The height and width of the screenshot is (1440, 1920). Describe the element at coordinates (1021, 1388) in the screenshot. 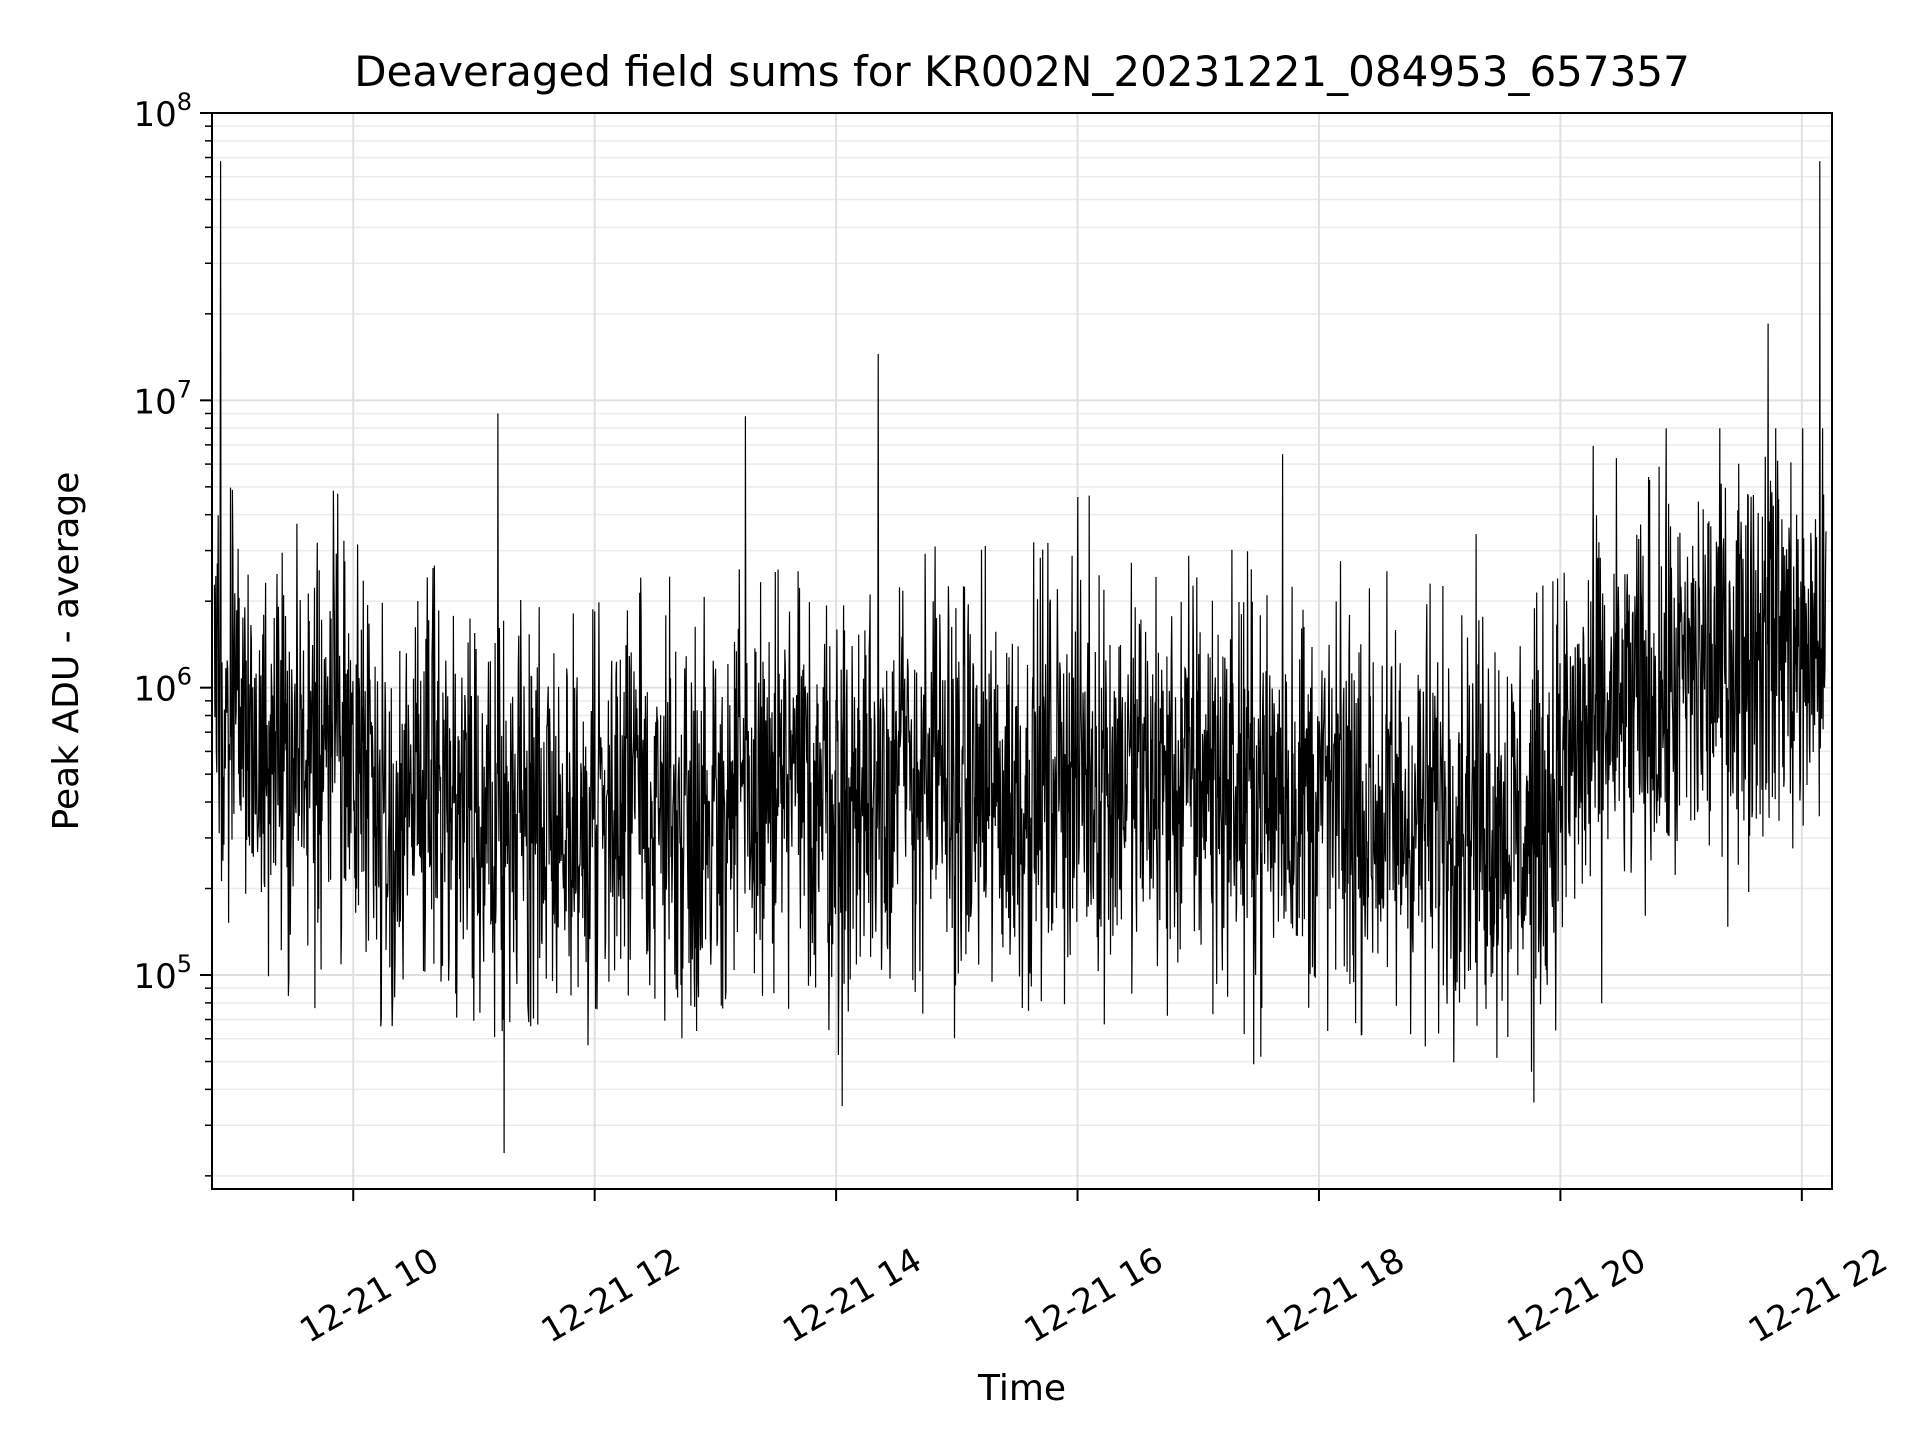

I see `x-axis-label: Time` at that location.